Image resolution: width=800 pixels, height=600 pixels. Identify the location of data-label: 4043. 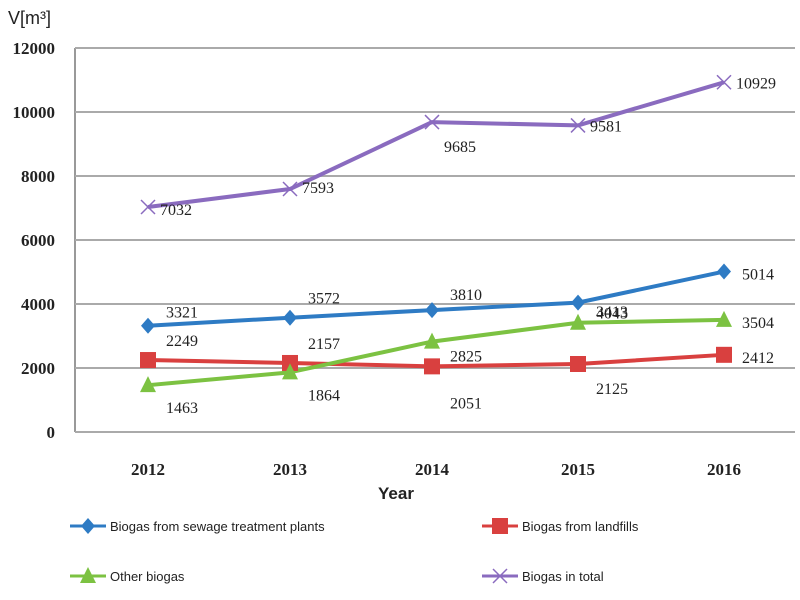
(612, 314).